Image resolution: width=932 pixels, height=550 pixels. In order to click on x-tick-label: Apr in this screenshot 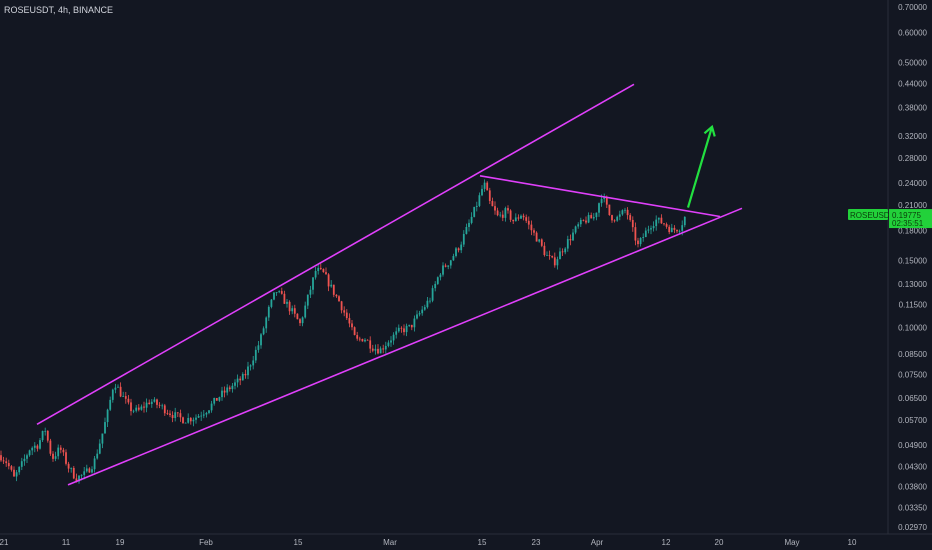, I will do `click(597, 542)`.